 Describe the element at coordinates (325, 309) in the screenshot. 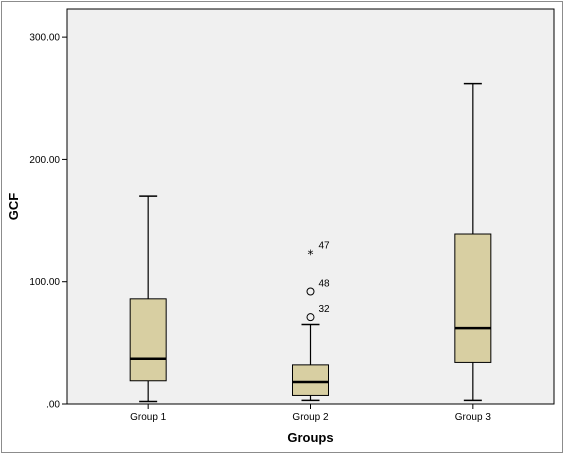

I see `outlier-label: 32` at that location.